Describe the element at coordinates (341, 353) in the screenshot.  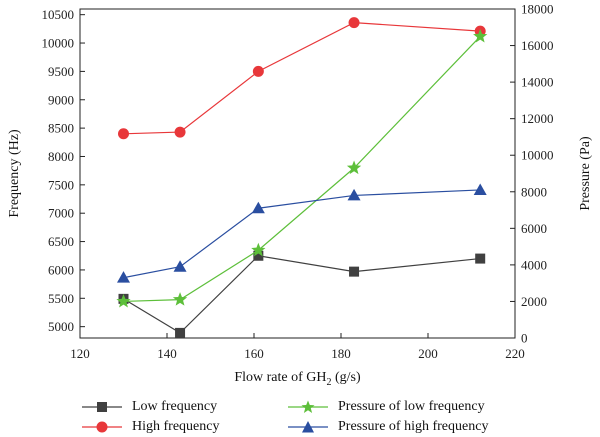
I see `x-tick-label: 180` at that location.